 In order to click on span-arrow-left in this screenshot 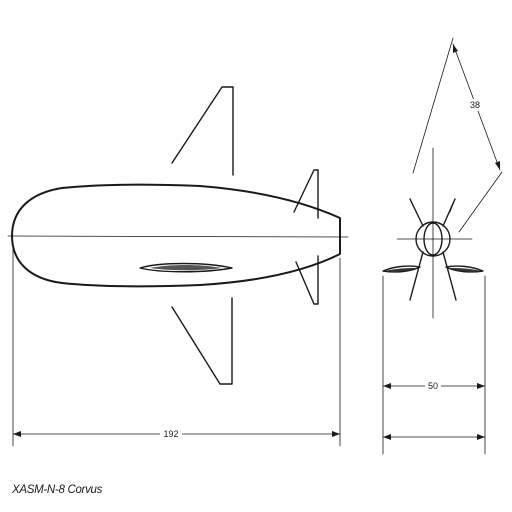, I will do `click(387, 386)`.